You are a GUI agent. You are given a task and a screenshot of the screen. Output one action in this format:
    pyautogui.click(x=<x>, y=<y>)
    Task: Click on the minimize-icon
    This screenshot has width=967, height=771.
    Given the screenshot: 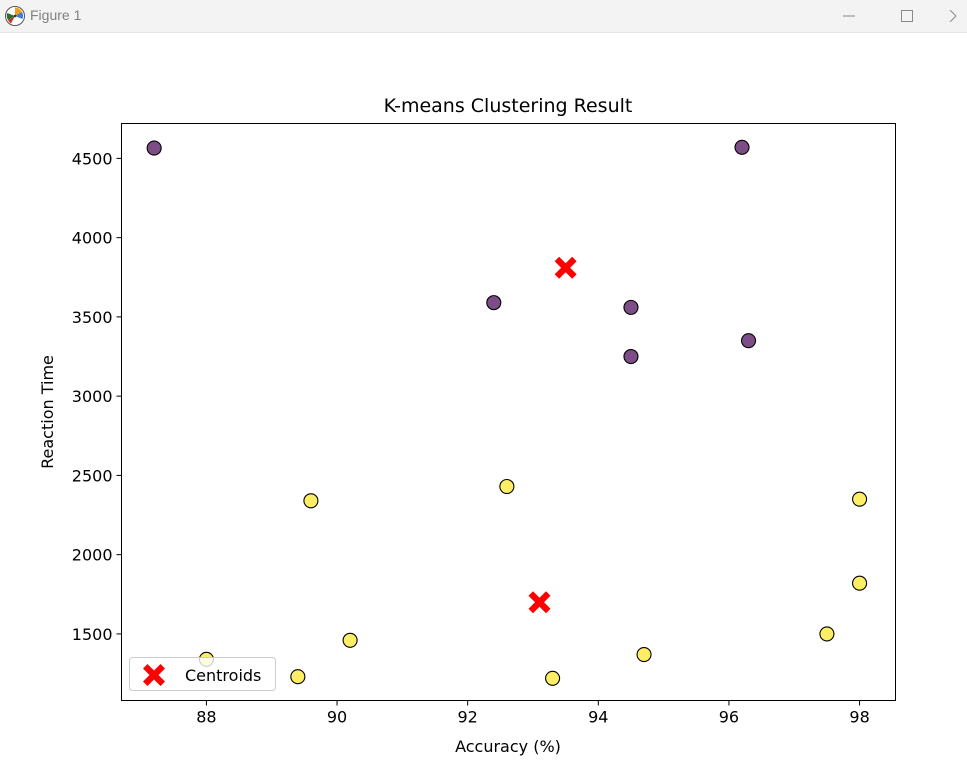 What is the action you would take?
    pyautogui.click(x=849, y=16)
    